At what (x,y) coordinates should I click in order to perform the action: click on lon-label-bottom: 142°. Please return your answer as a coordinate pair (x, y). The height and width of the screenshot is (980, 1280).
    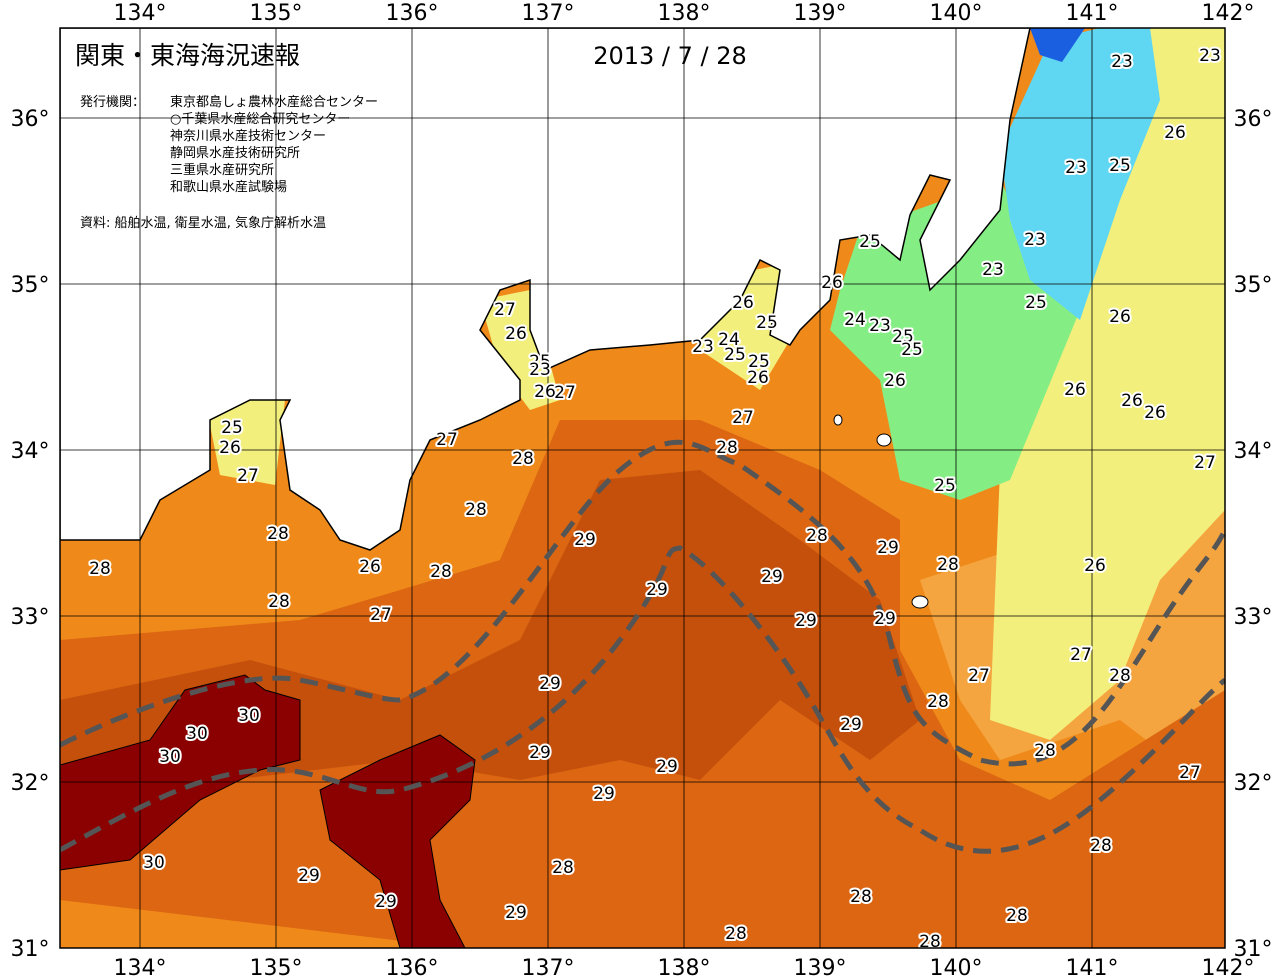
    Looking at the image, I should click on (1228, 968).